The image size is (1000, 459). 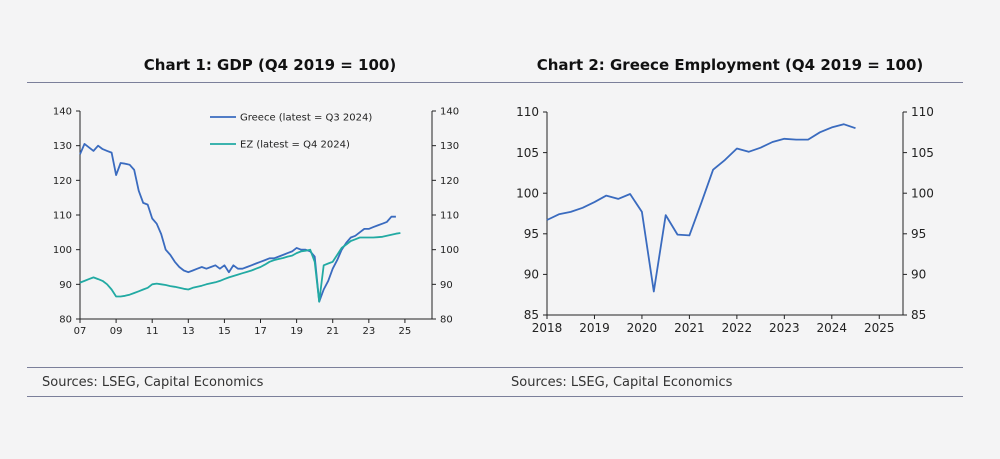 I want to click on gdp-x-tick-label: 15, so click(x=224, y=331).